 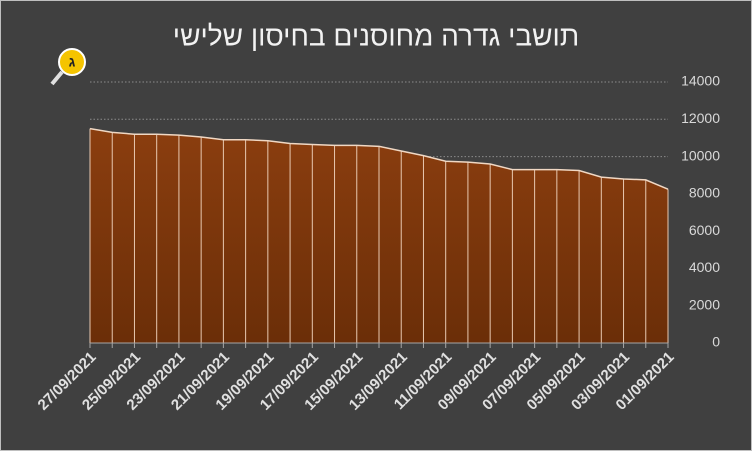 I want to click on y-tick-label: 0, so click(x=716, y=342).